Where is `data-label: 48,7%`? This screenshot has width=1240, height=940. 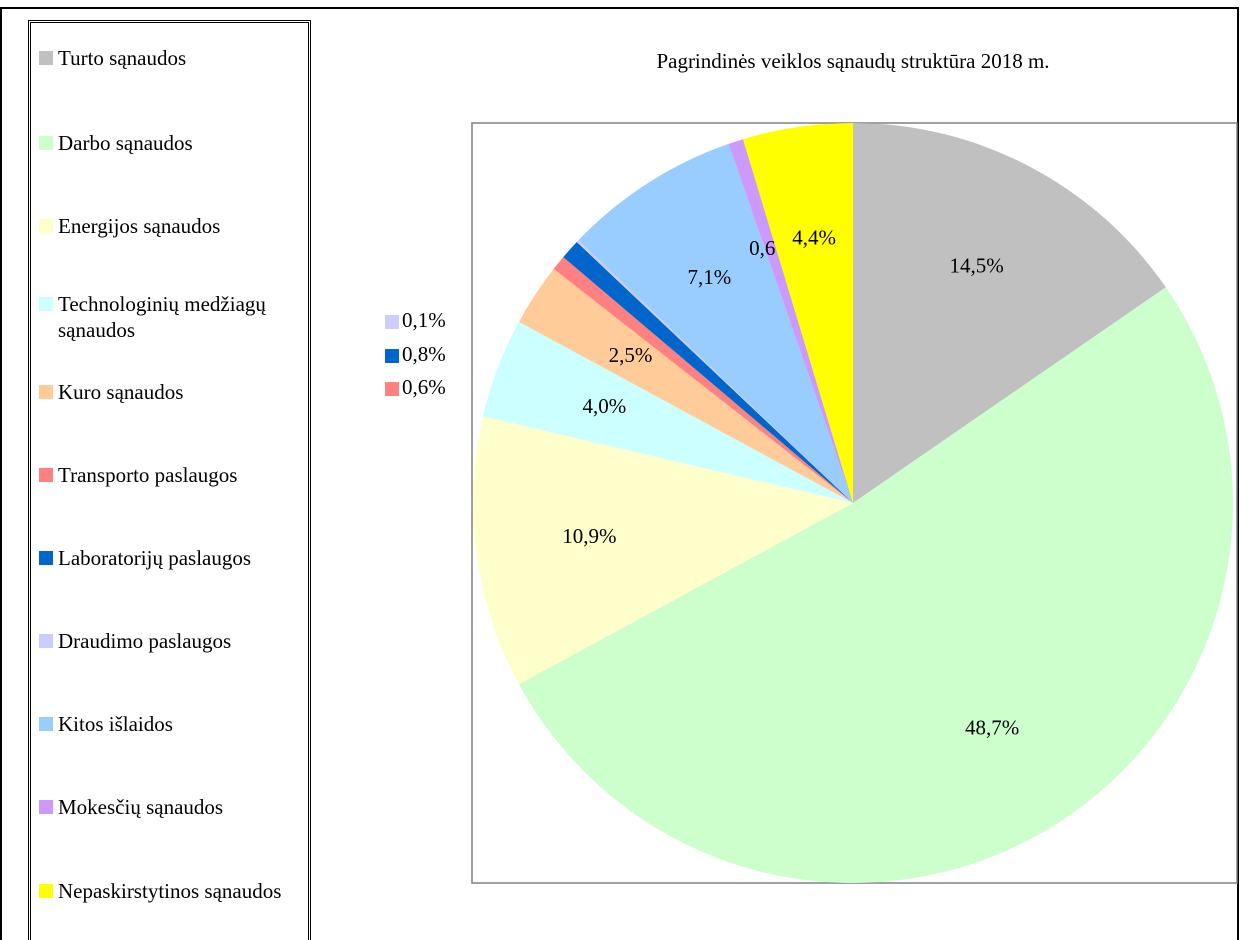 data-label: 48,7% is located at coordinates (992, 728).